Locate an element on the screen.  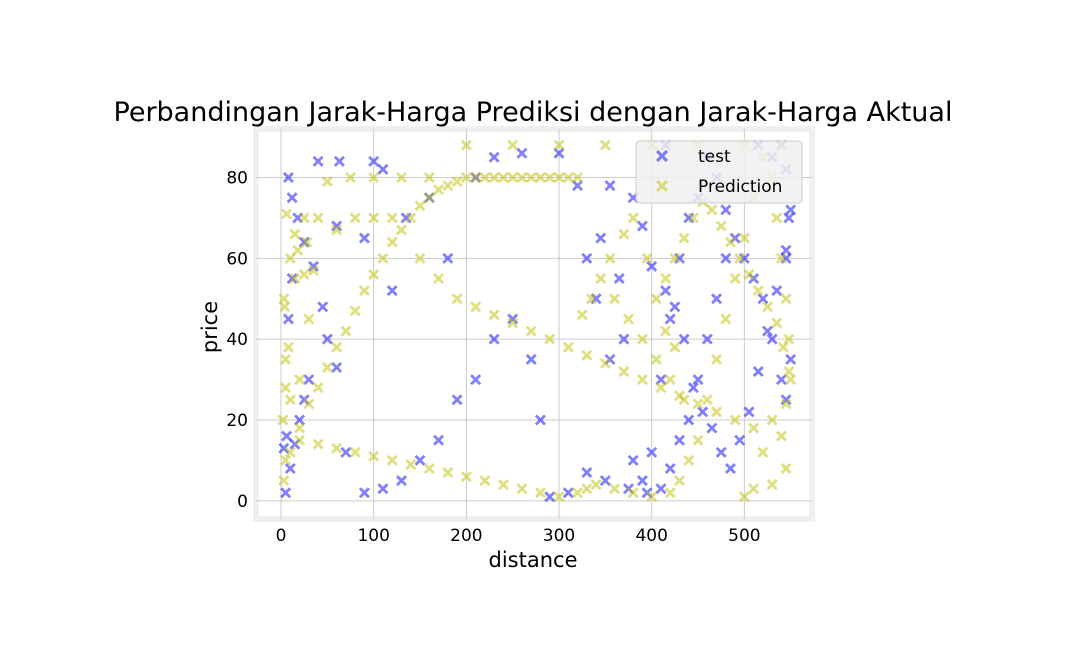
y-axis-label: price is located at coordinates (210, 327).